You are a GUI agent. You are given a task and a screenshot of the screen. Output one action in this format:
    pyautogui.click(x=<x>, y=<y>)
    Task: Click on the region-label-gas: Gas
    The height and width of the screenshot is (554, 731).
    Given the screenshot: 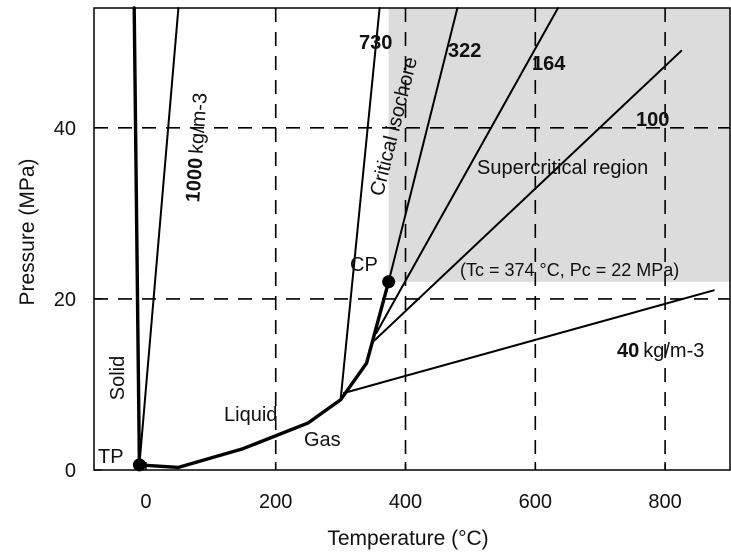 What is the action you would take?
    pyautogui.click(x=322, y=440)
    